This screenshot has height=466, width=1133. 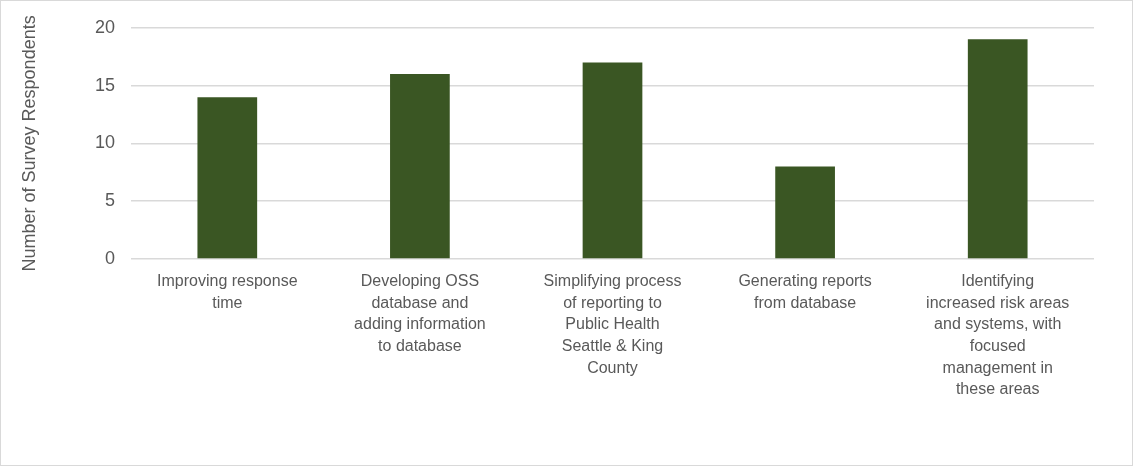 What do you see at coordinates (109, 200) in the screenshot?
I see `y-tick-label: 5` at bounding box center [109, 200].